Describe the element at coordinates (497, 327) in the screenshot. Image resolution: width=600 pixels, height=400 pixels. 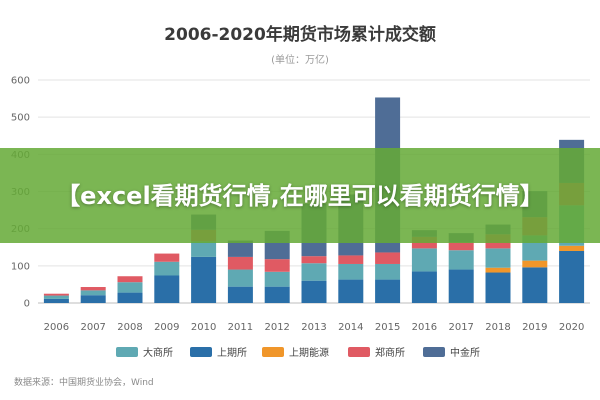
I see `x-tick-label: 2018` at that location.